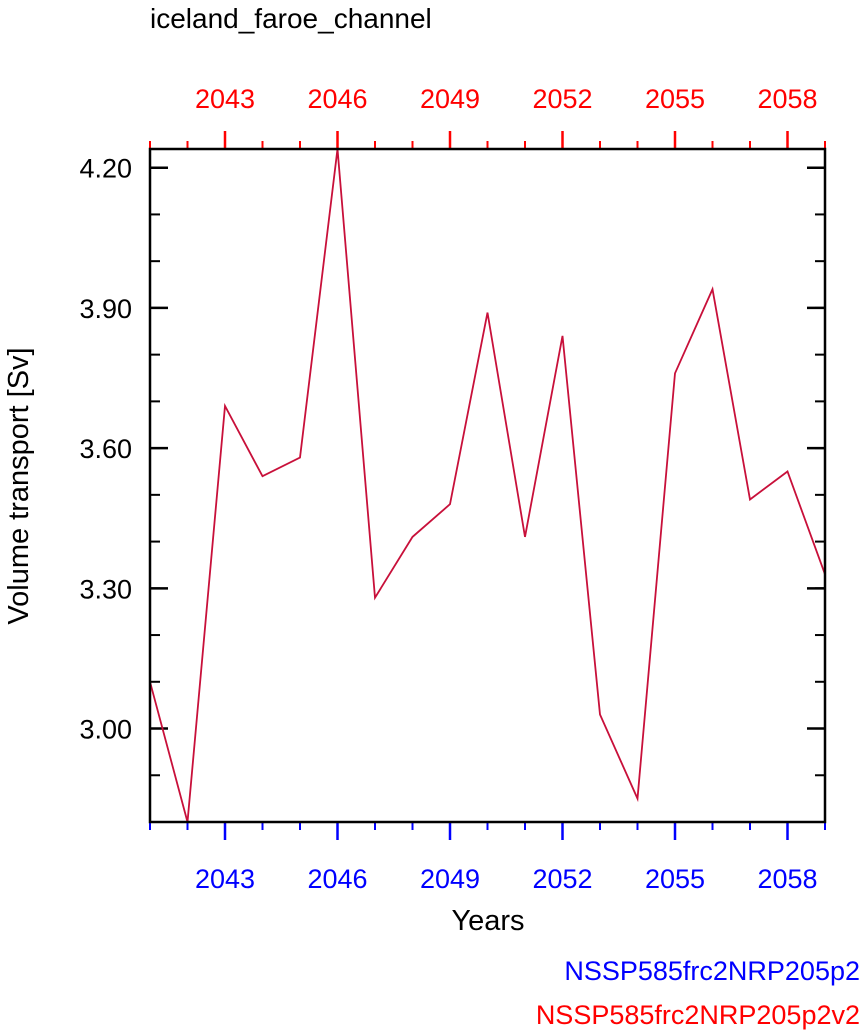  I want to click on y-tick-label: 4.20, so click(105, 169).